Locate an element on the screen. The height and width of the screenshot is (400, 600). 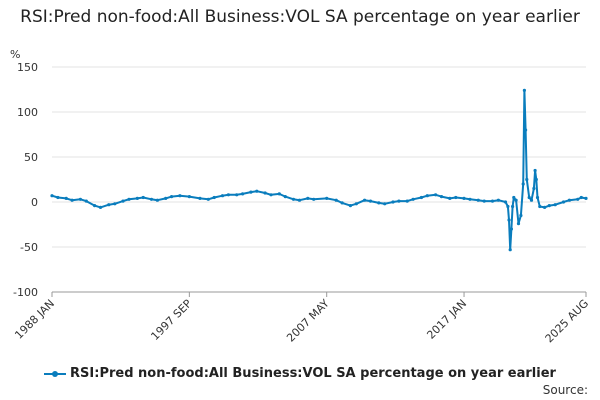
legend-swatch is located at coordinates (55, 373).